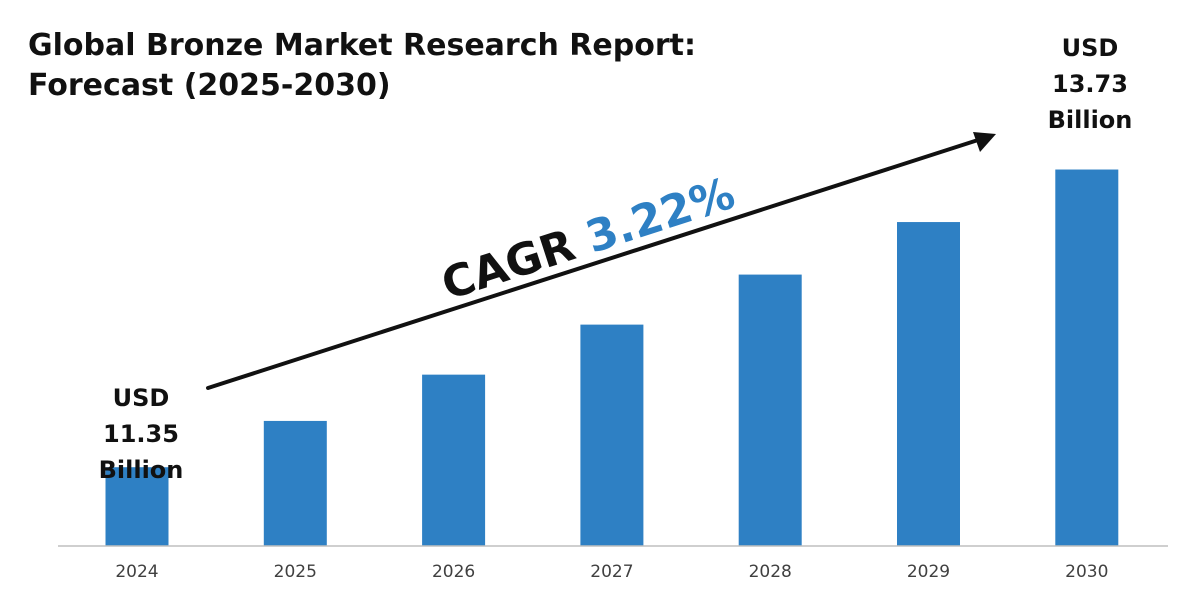  I want to click on value-label-2030-line-2: 13.73, so click(1090, 84).